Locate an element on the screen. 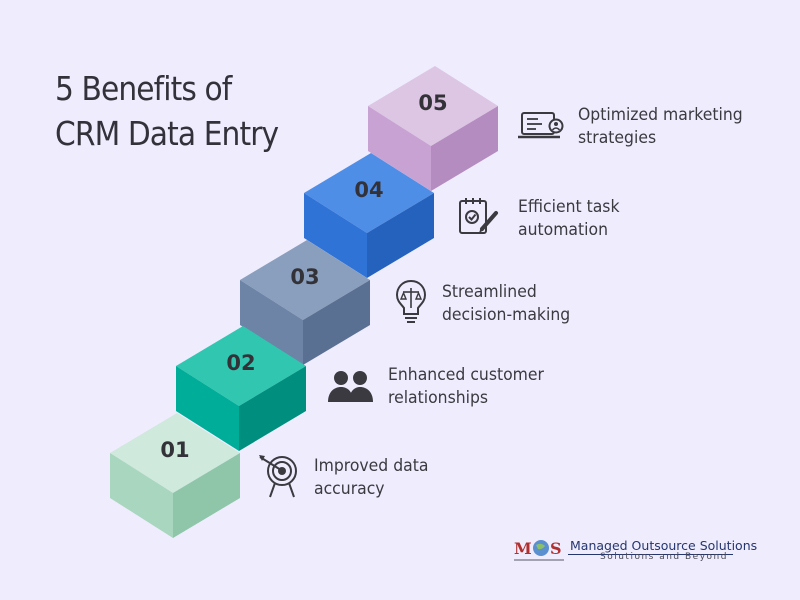  benefit-01-label: Improved data accuracy is located at coordinates (371, 478).